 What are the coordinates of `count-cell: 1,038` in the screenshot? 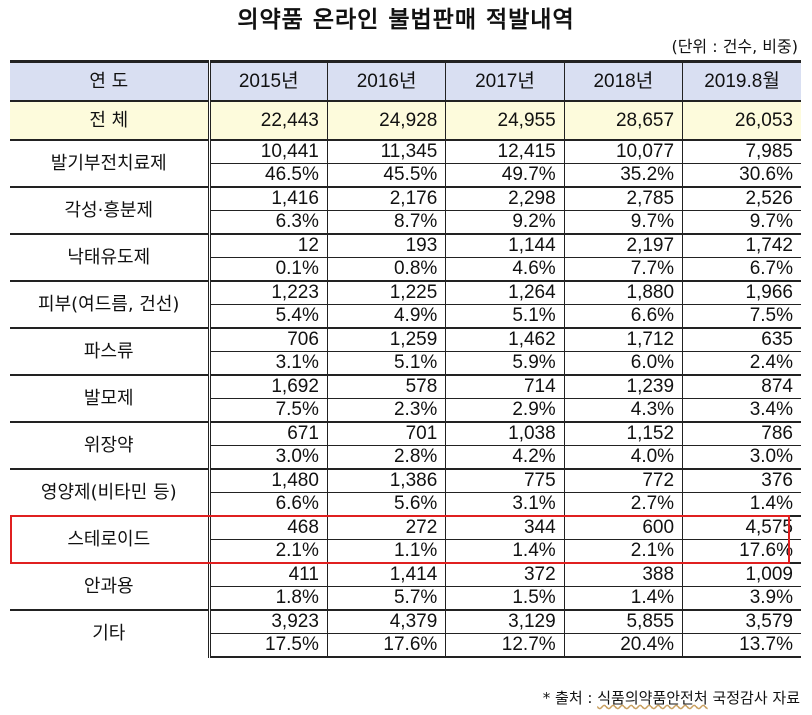 It's located at (505, 433).